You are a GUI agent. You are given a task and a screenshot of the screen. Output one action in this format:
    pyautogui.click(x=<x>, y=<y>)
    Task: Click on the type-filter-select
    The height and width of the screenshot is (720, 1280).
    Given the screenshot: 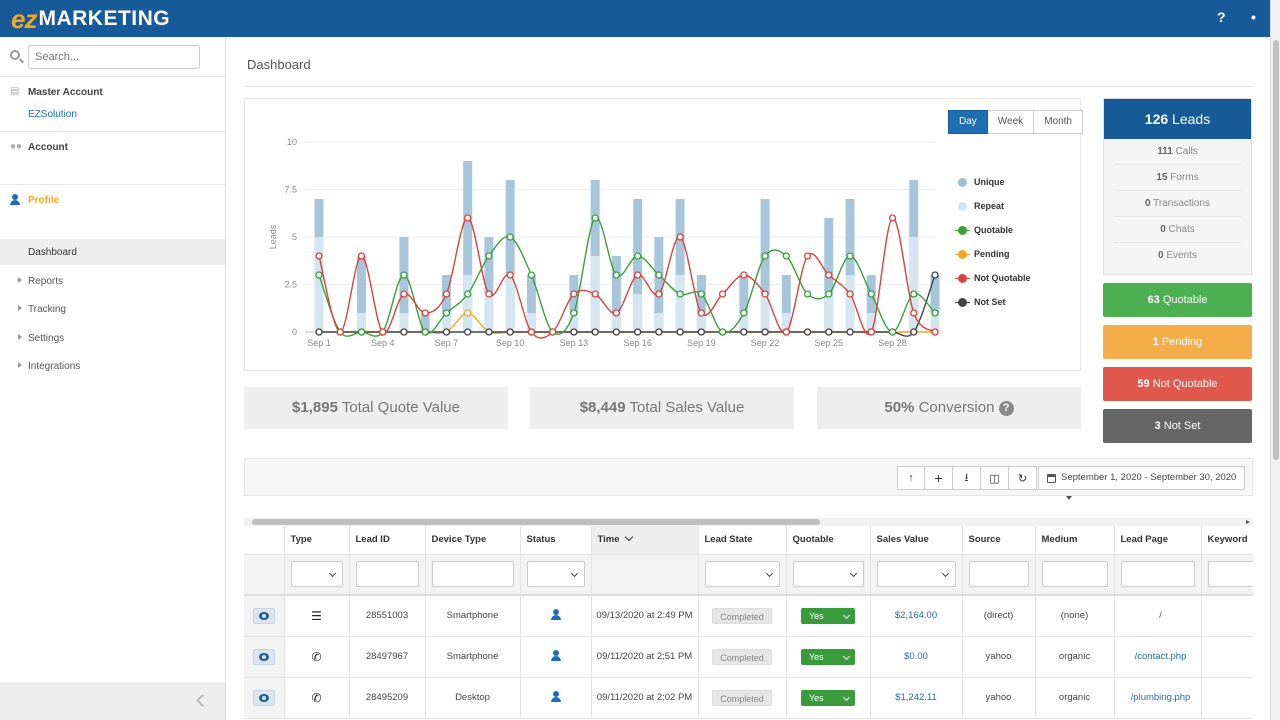 What is the action you would take?
    pyautogui.click(x=316, y=574)
    